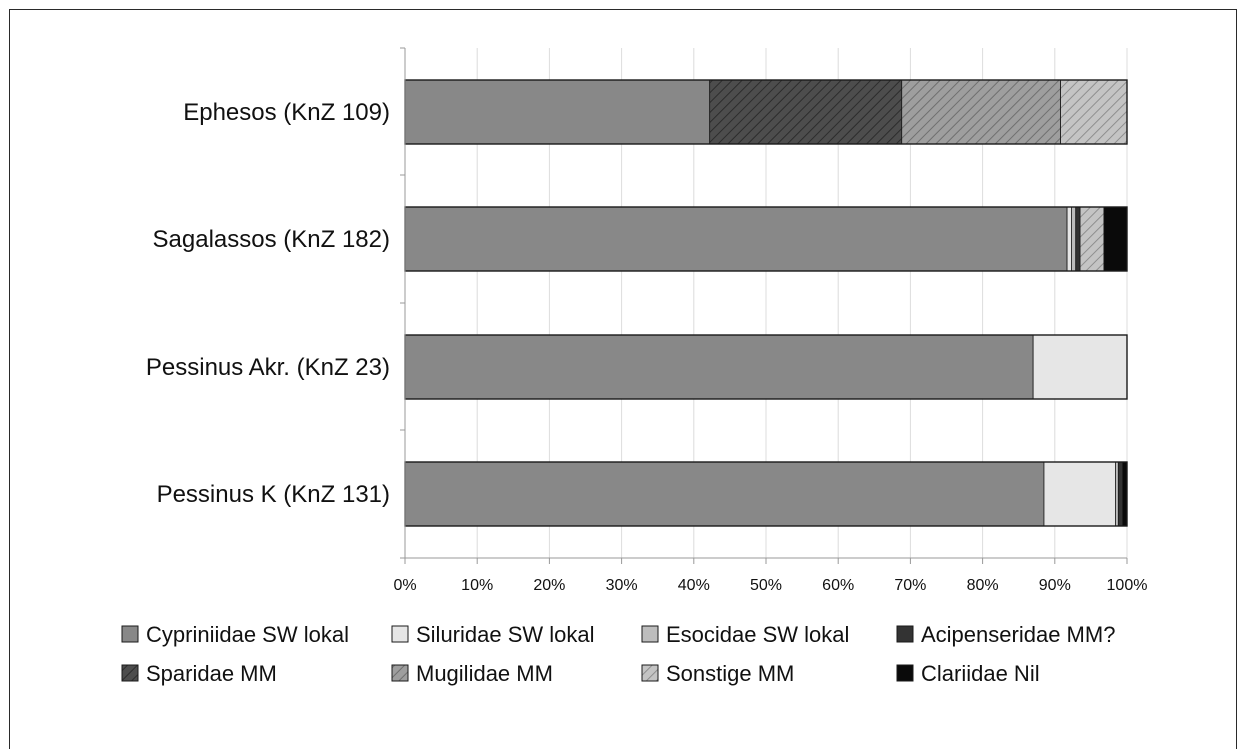  What do you see at coordinates (905, 634) in the screenshot?
I see `legend-swatch-acipenseridae-mm` at bounding box center [905, 634].